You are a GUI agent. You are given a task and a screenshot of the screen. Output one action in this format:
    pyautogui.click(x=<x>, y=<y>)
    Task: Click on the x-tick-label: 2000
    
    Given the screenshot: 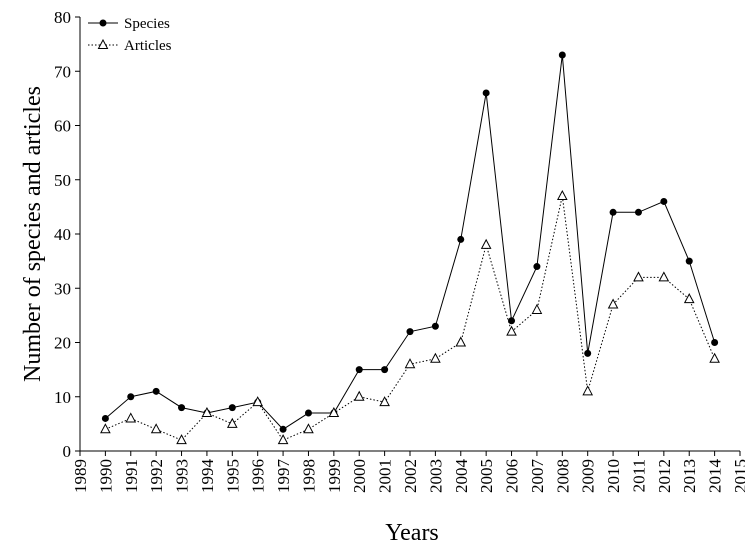 What is the action you would take?
    pyautogui.click(x=359, y=476)
    